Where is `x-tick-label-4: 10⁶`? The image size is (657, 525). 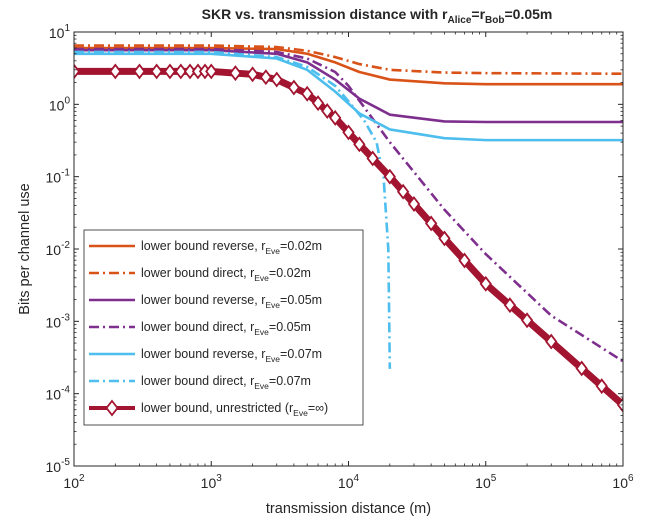 x-tick-label-4: 10⁶ is located at coordinates (623, 482).